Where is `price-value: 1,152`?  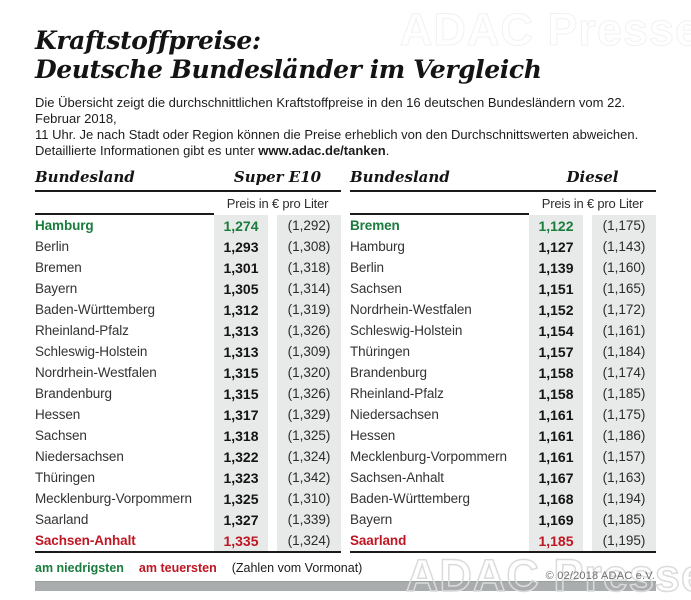 price-value: 1,152 is located at coordinates (556, 309).